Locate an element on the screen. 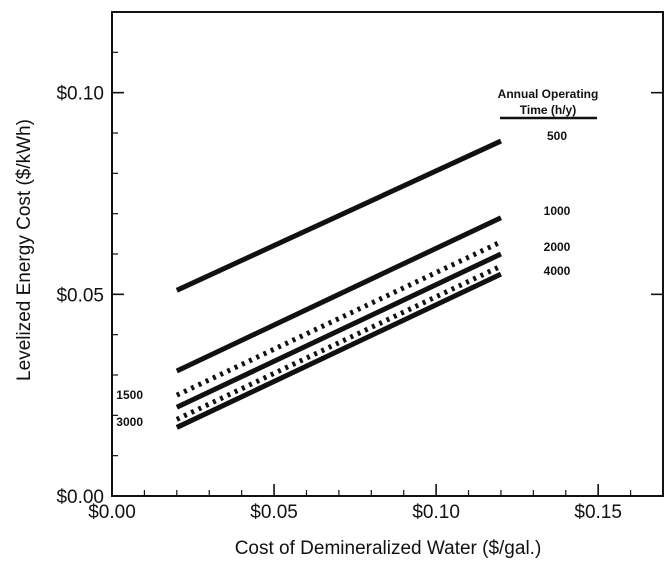 The height and width of the screenshot is (561, 665). series-label-500: 500 is located at coordinates (557, 136).